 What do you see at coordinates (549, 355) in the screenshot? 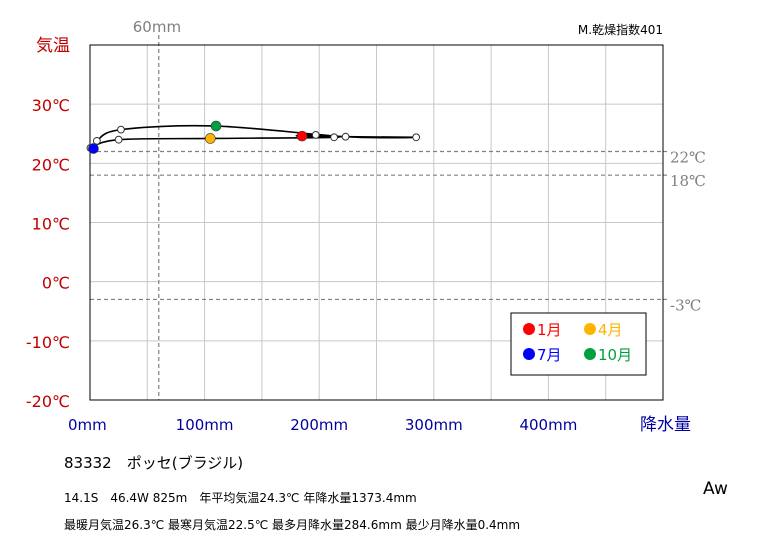
I see `legend-label: 7月` at bounding box center [549, 355].